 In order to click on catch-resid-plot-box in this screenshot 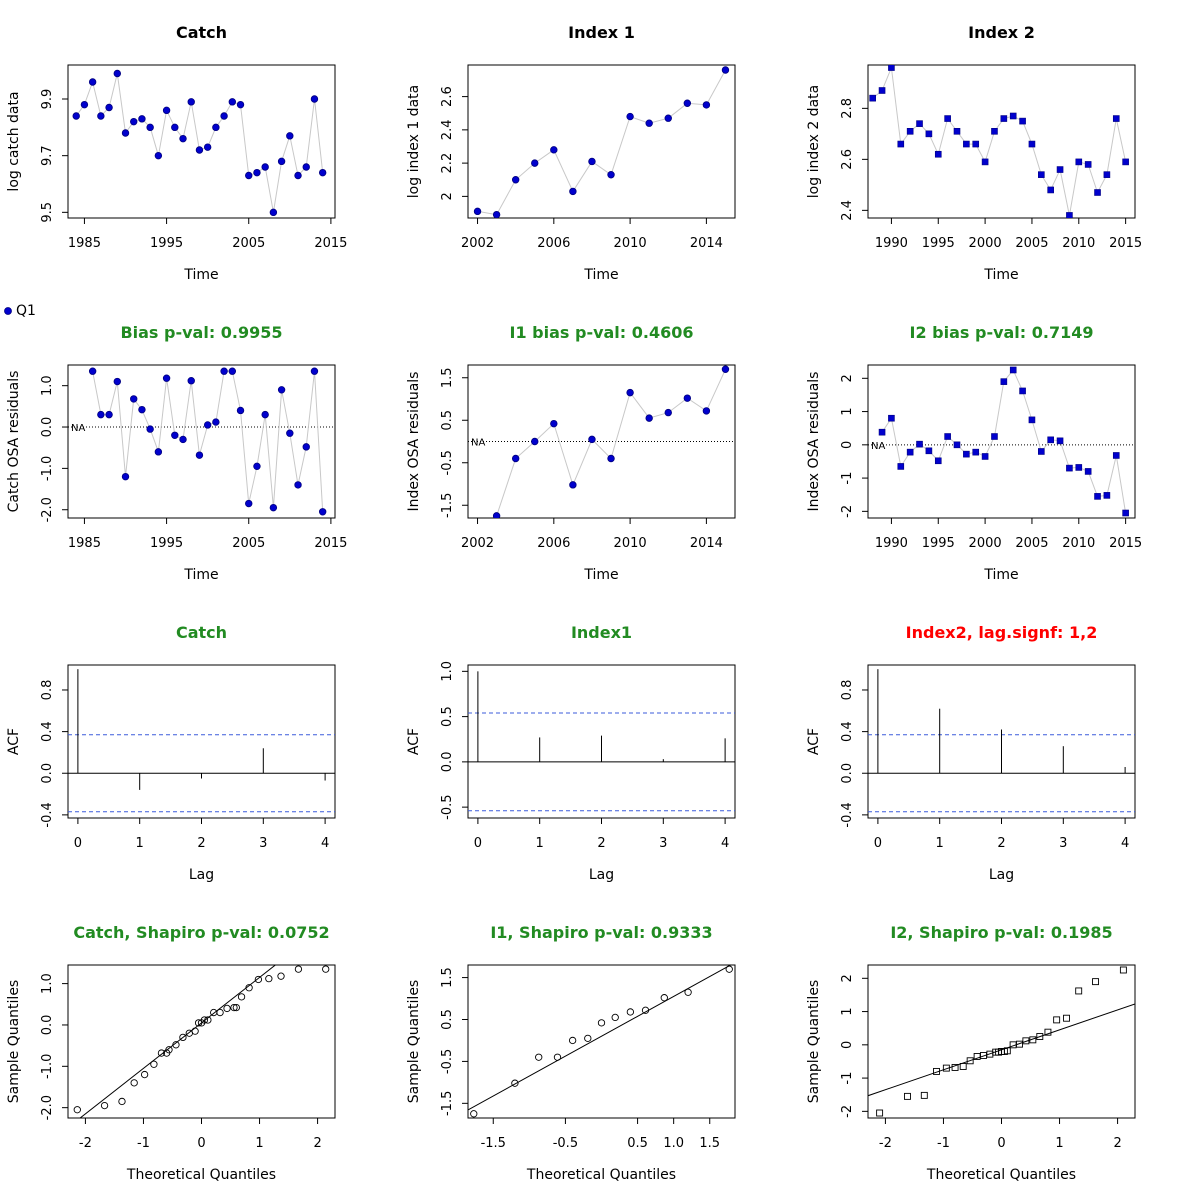, I will do `click(201, 441)`.